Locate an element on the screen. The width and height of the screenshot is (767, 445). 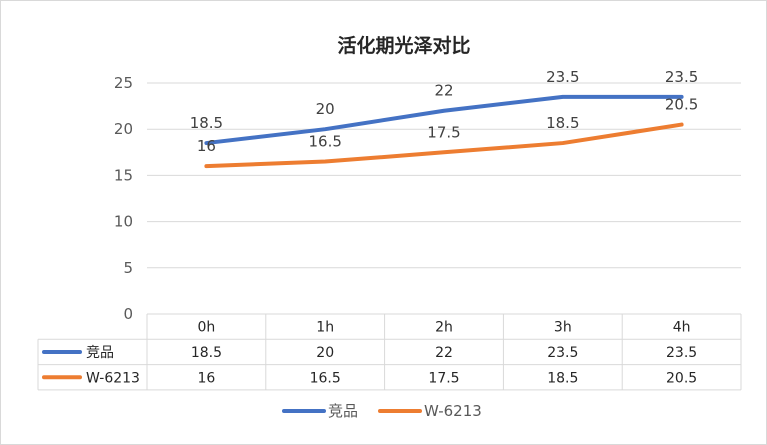
data-label: 20.5 is located at coordinates (681, 105).